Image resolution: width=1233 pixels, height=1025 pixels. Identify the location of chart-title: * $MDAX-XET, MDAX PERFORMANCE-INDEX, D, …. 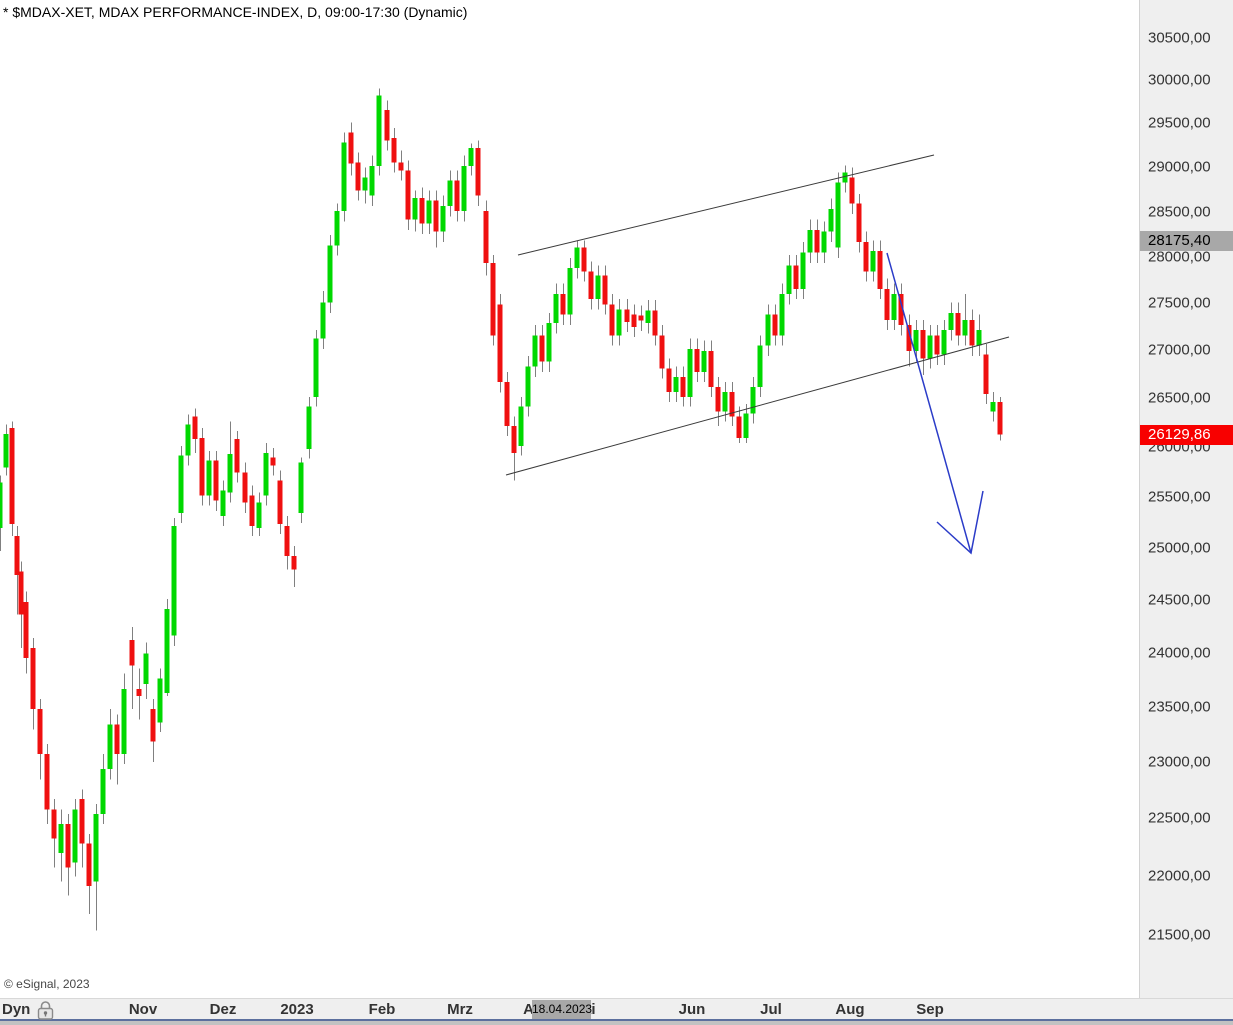
(235, 12).